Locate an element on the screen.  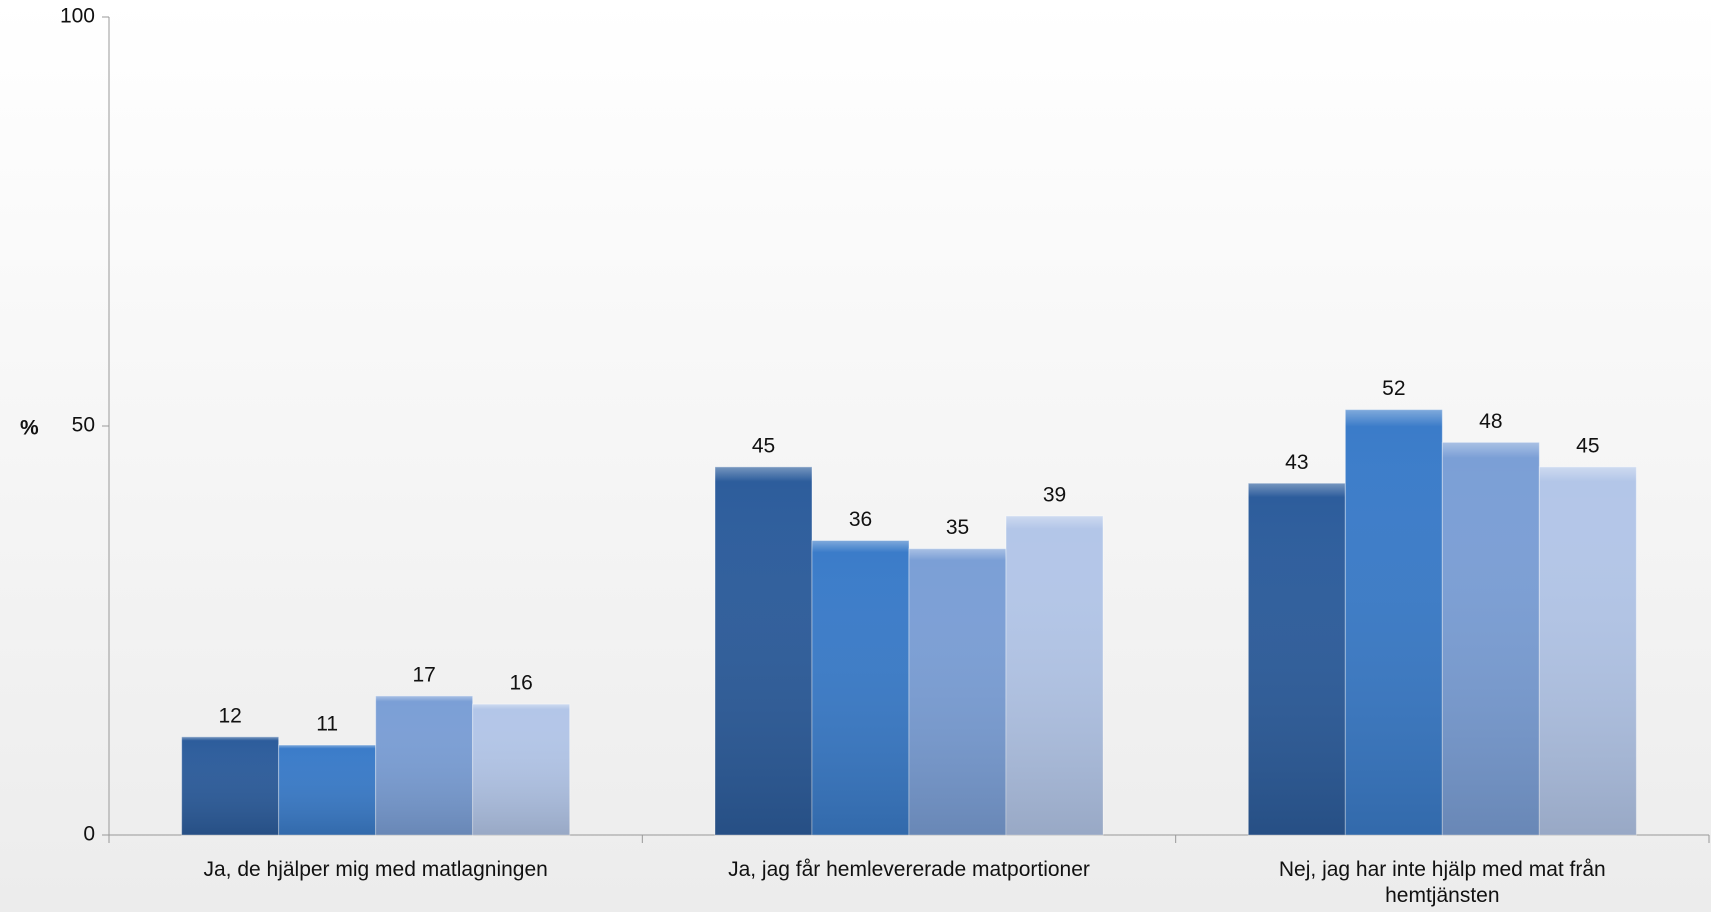
y-tick-label: 100 is located at coordinates (77, 16).